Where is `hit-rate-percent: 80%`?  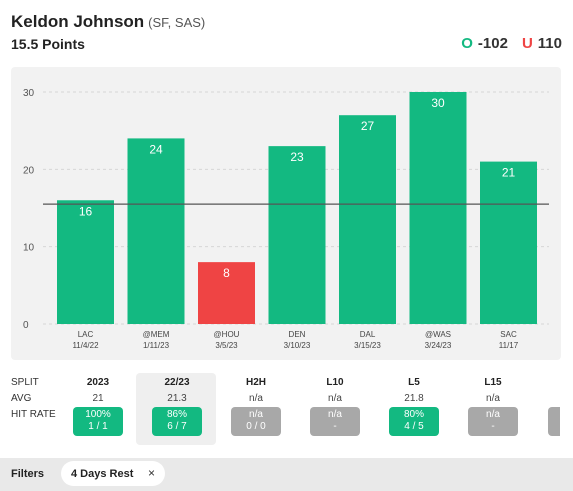 hit-rate-percent: 80% is located at coordinates (413, 414).